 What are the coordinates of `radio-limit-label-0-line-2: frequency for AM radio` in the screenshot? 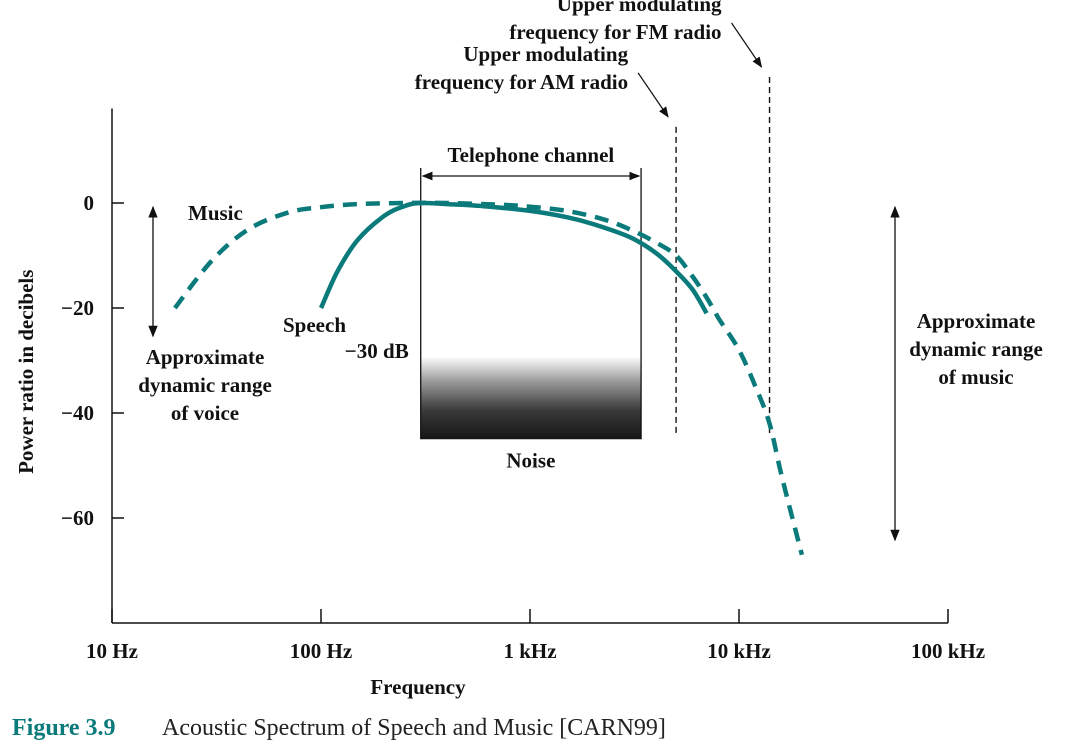 It's located at (521, 82).